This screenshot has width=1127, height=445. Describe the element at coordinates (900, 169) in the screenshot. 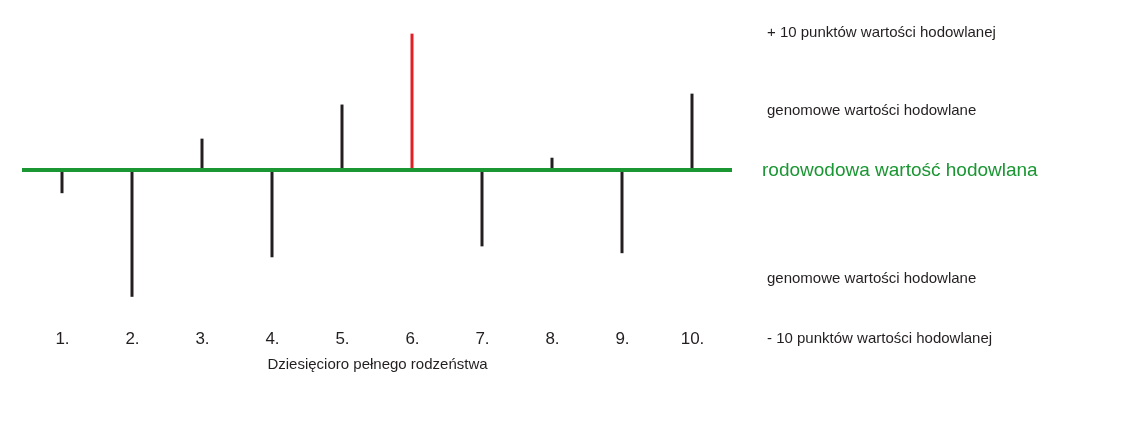

I see `ref-line-label: rodowodowa wartość hodowlana` at that location.